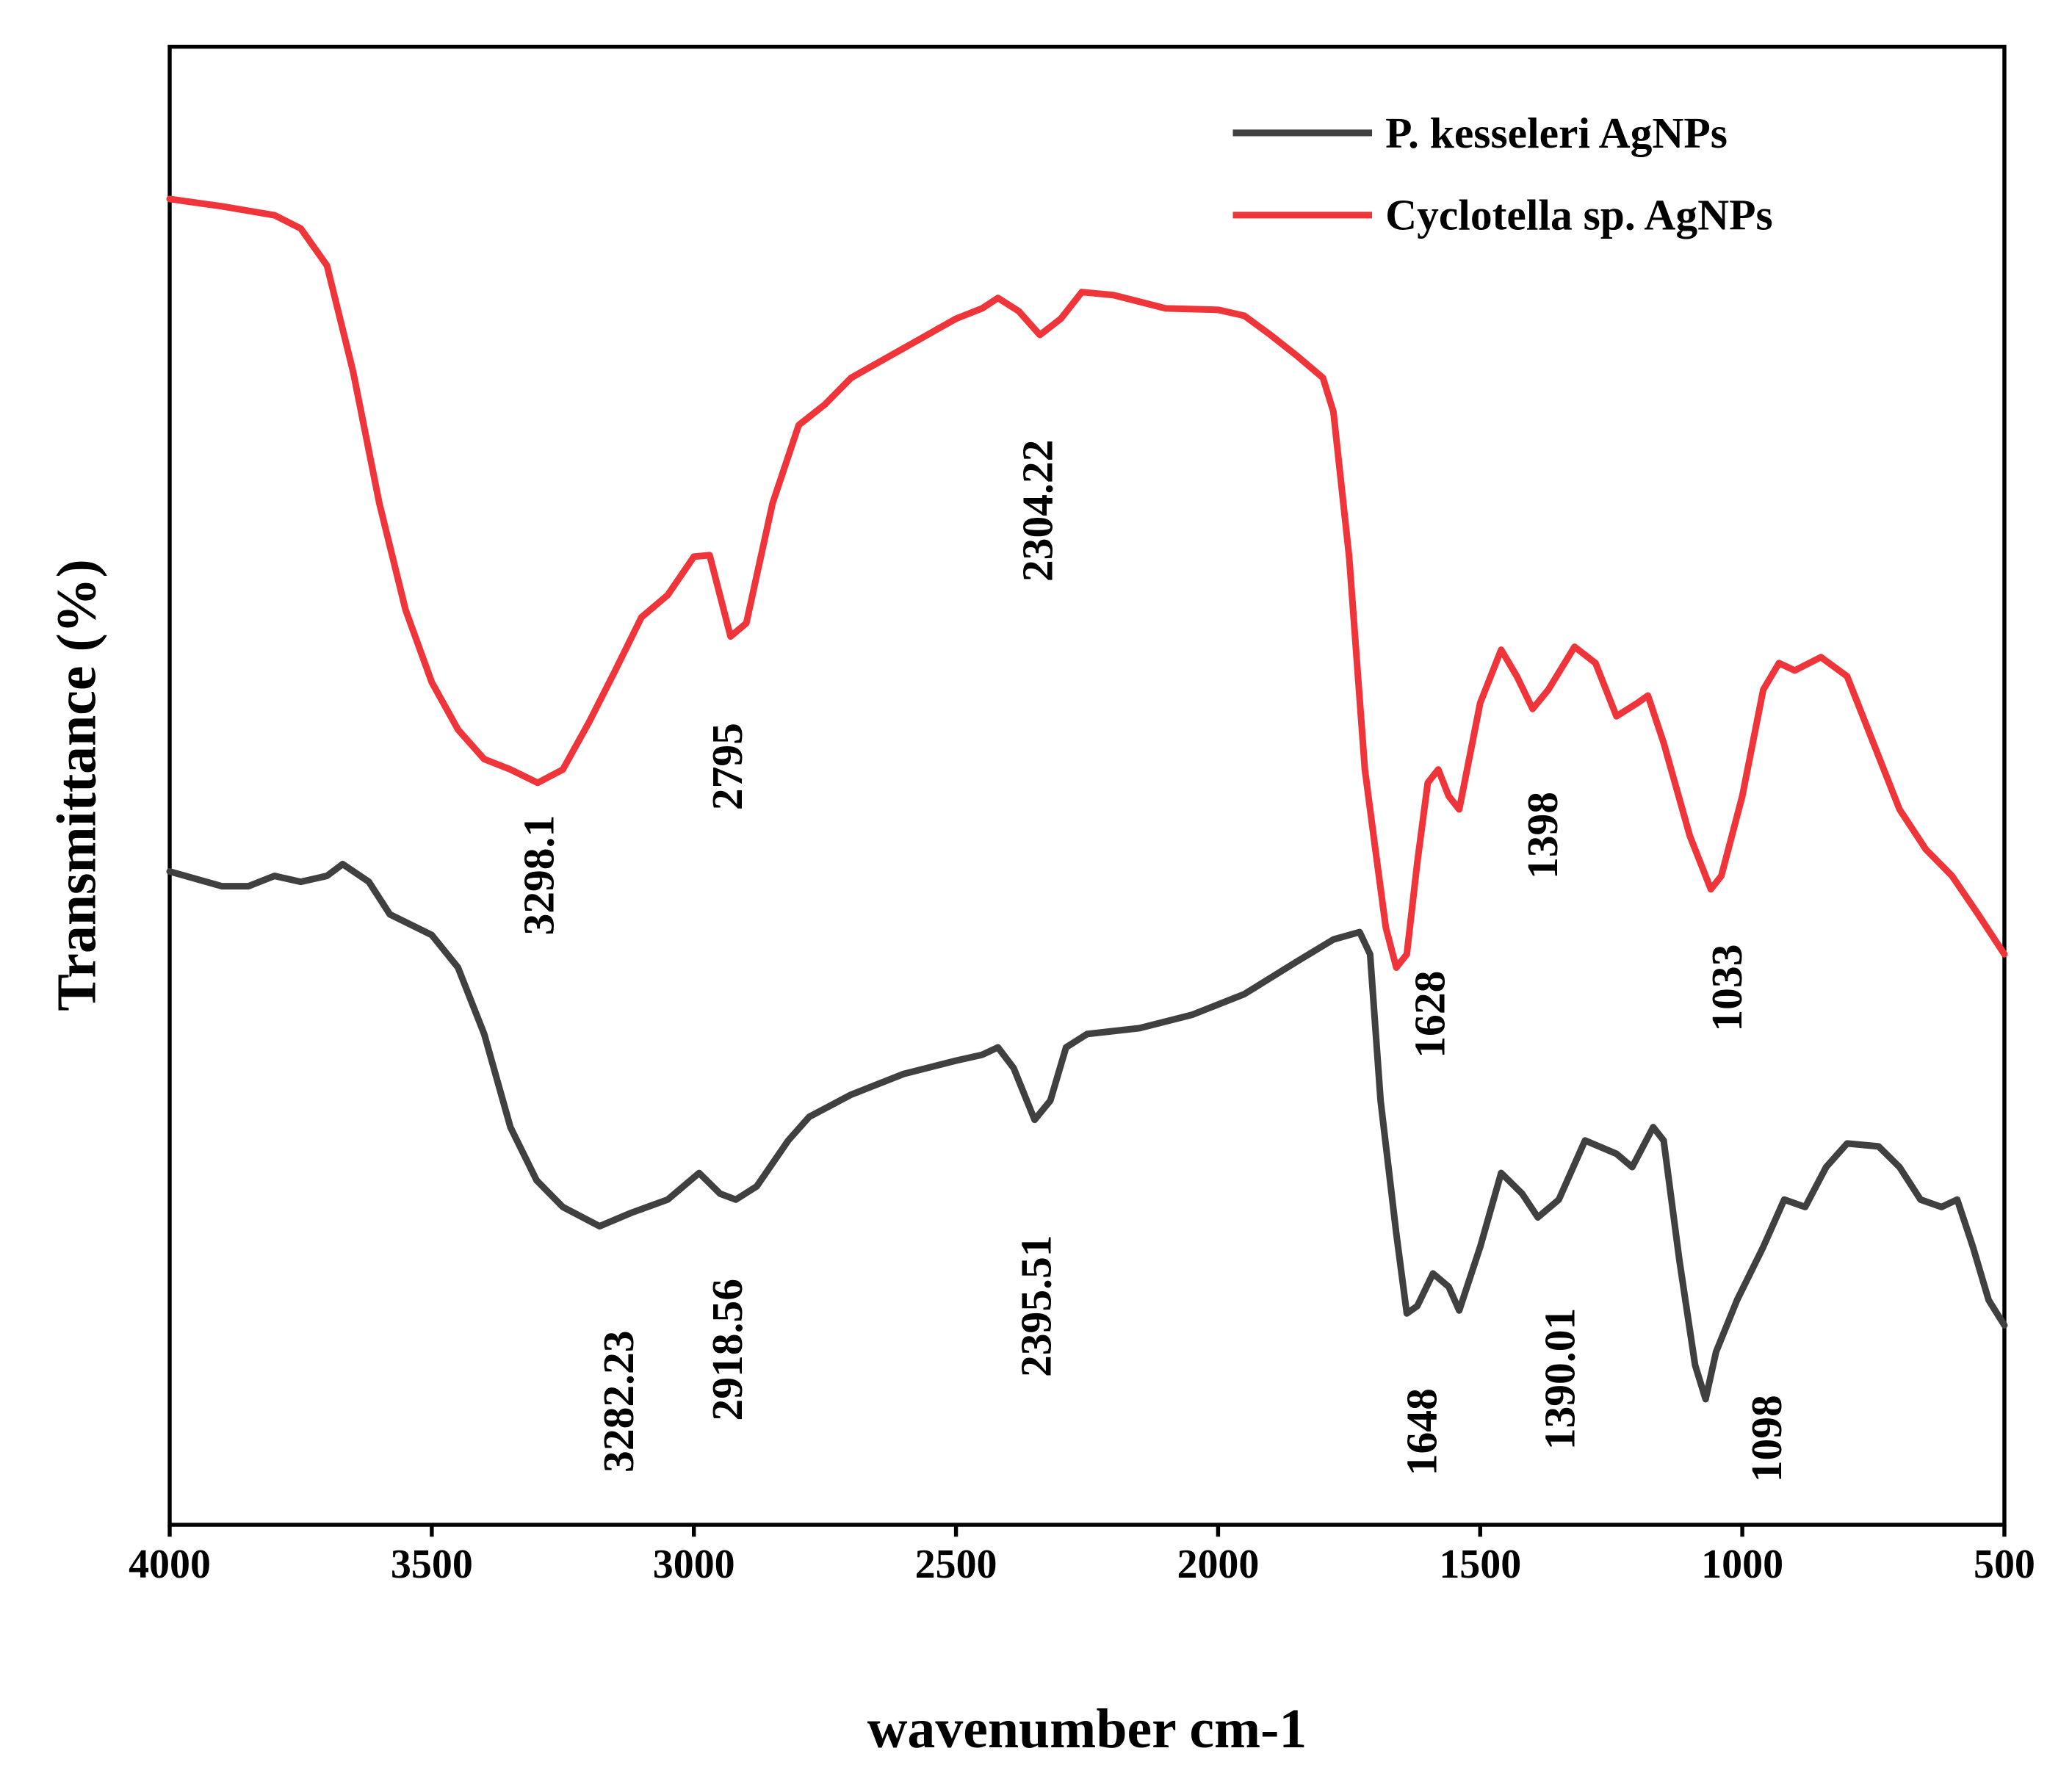  Describe the element at coordinates (1037, 511) in the screenshot. I see `peak-annotation: 2304.22` at that location.